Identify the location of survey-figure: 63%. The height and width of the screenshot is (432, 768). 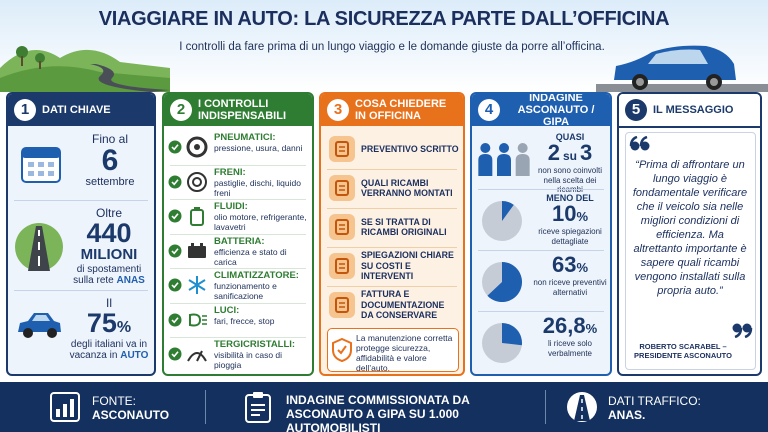
(570, 265).